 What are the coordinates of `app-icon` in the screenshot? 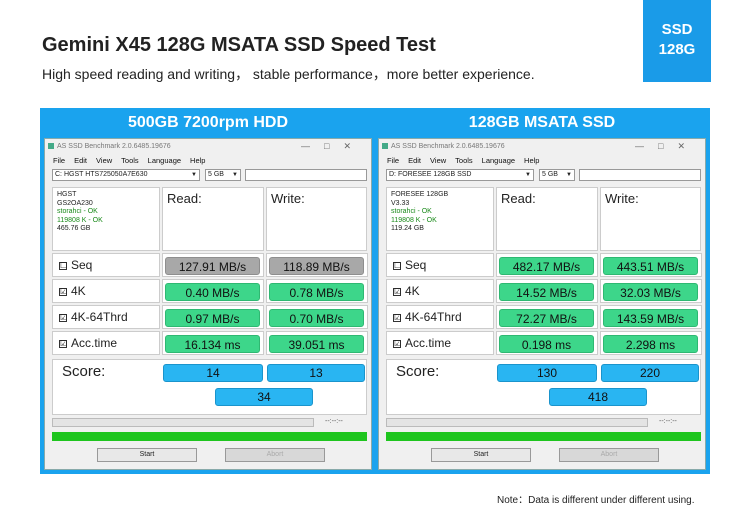 It's located at (51, 146).